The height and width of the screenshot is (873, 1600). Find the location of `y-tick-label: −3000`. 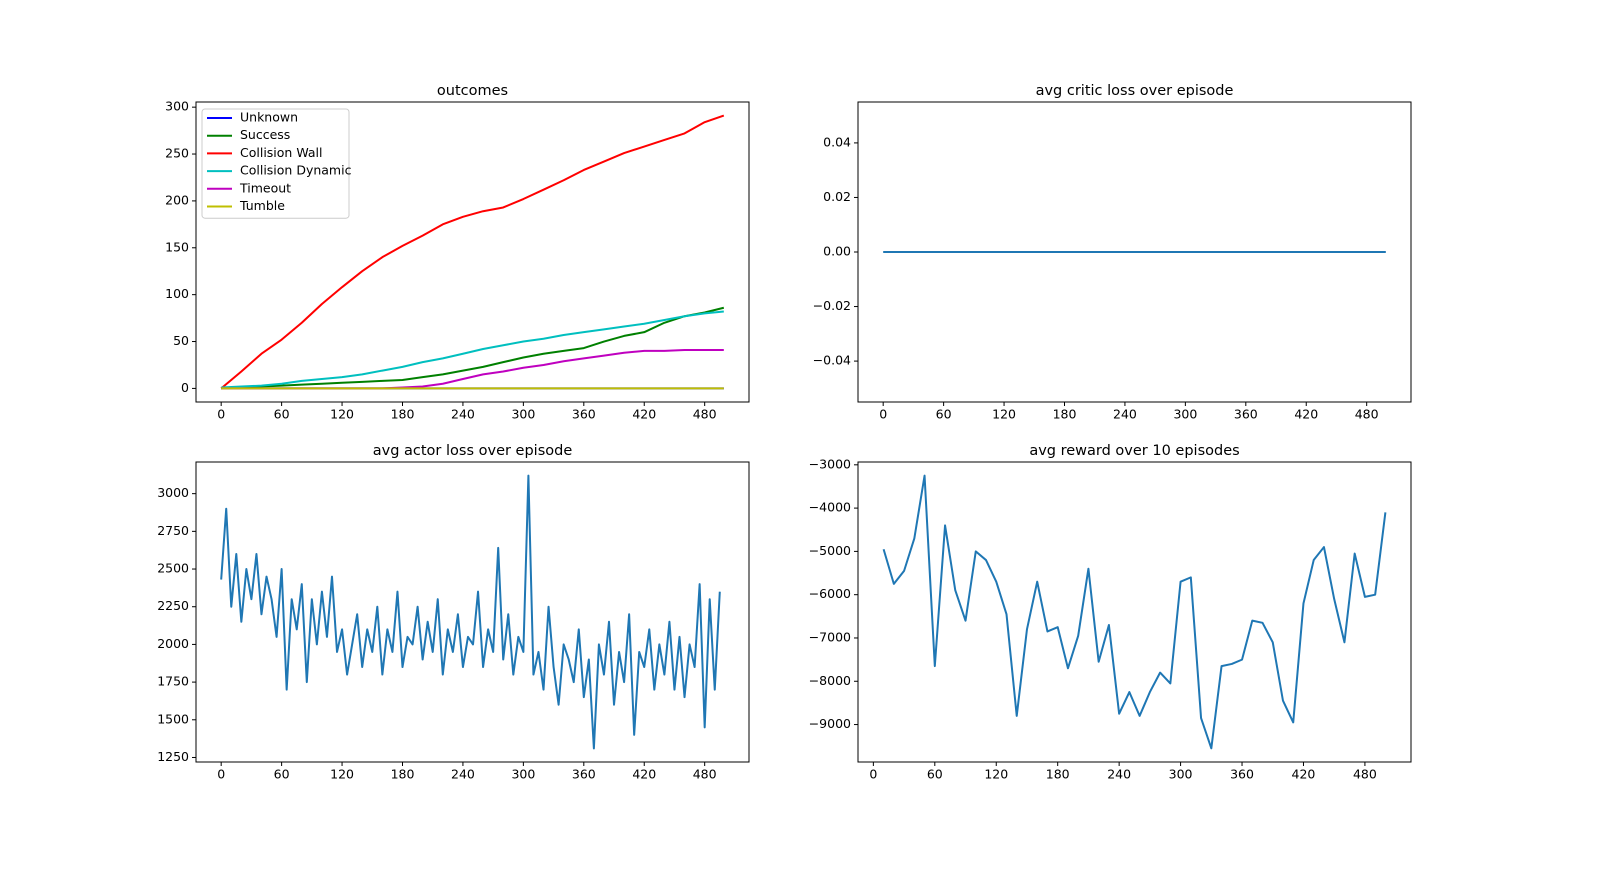

y-tick-label: −3000 is located at coordinates (830, 463).